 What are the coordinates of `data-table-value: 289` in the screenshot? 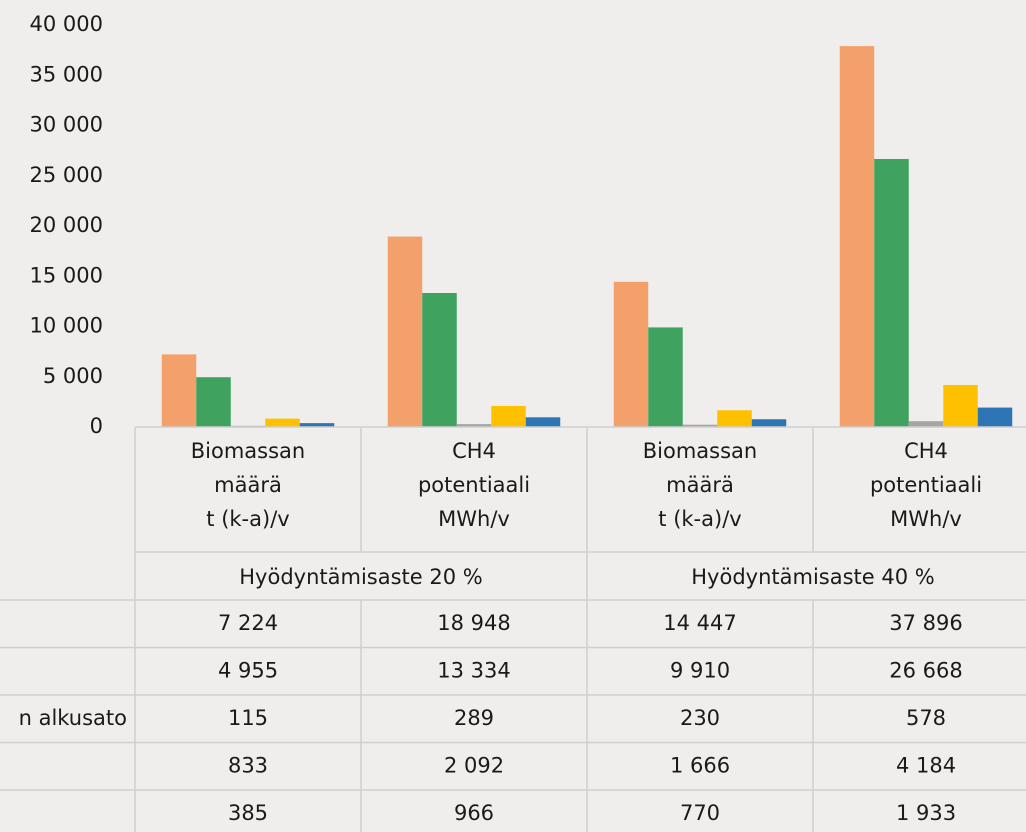 It's located at (474, 718).